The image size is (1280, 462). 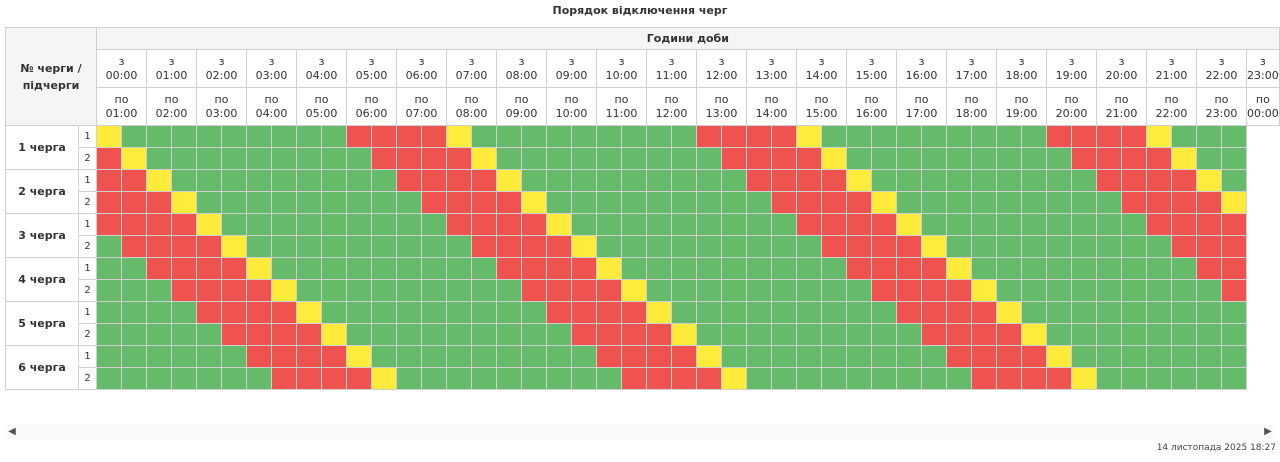 I want to click on horizontal-scrollbar: ◀ ▶, so click(x=640, y=432).